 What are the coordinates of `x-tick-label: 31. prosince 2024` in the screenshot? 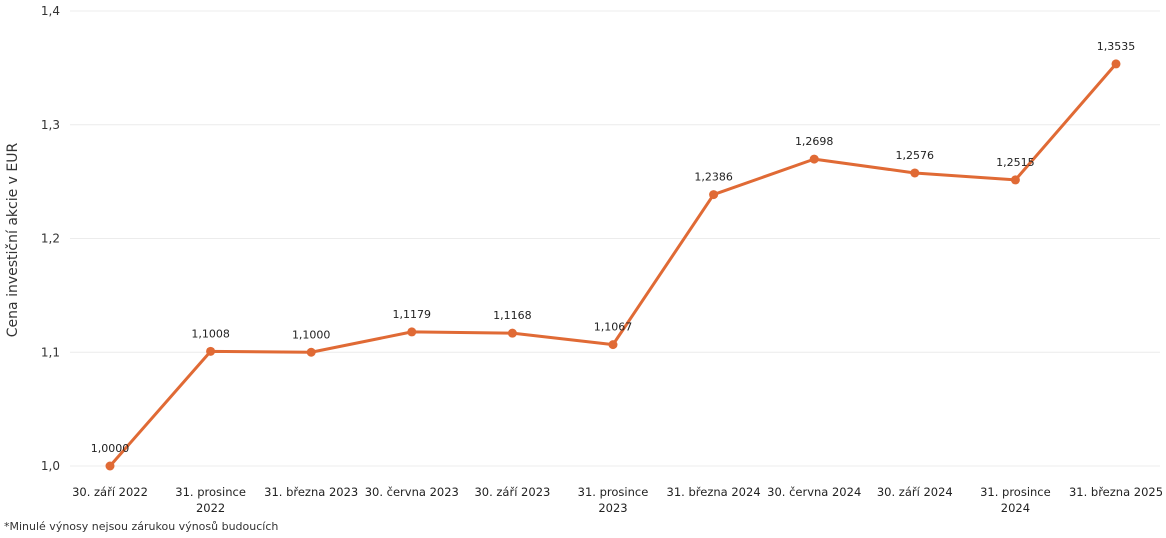 It's located at (1015, 500).